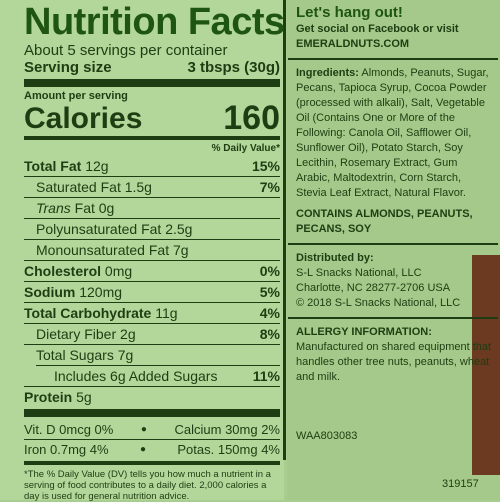  What do you see at coordinates (126, 50) in the screenshot?
I see `servings-per-container: About 5 servings per container` at bounding box center [126, 50].